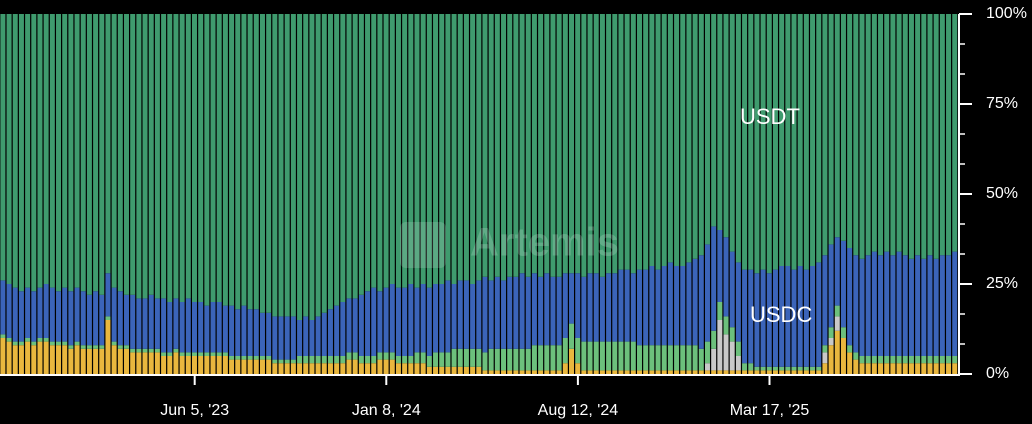 The height and width of the screenshot is (424, 1032). What do you see at coordinates (781, 314) in the screenshot?
I see `series-annotation: USDC` at bounding box center [781, 314].